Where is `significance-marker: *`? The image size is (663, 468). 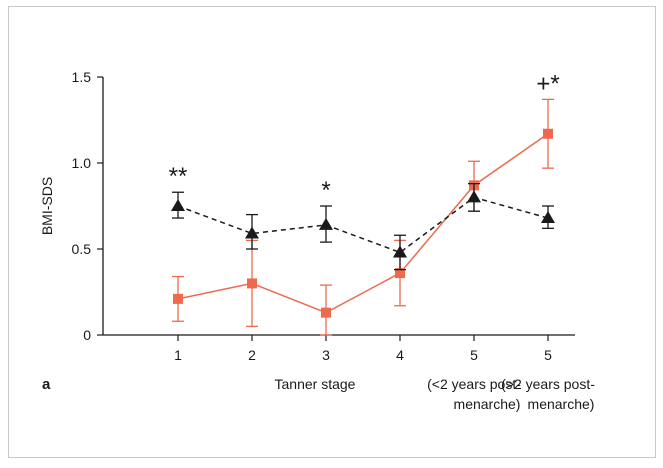
significance-marker: * is located at coordinates (325, 190).